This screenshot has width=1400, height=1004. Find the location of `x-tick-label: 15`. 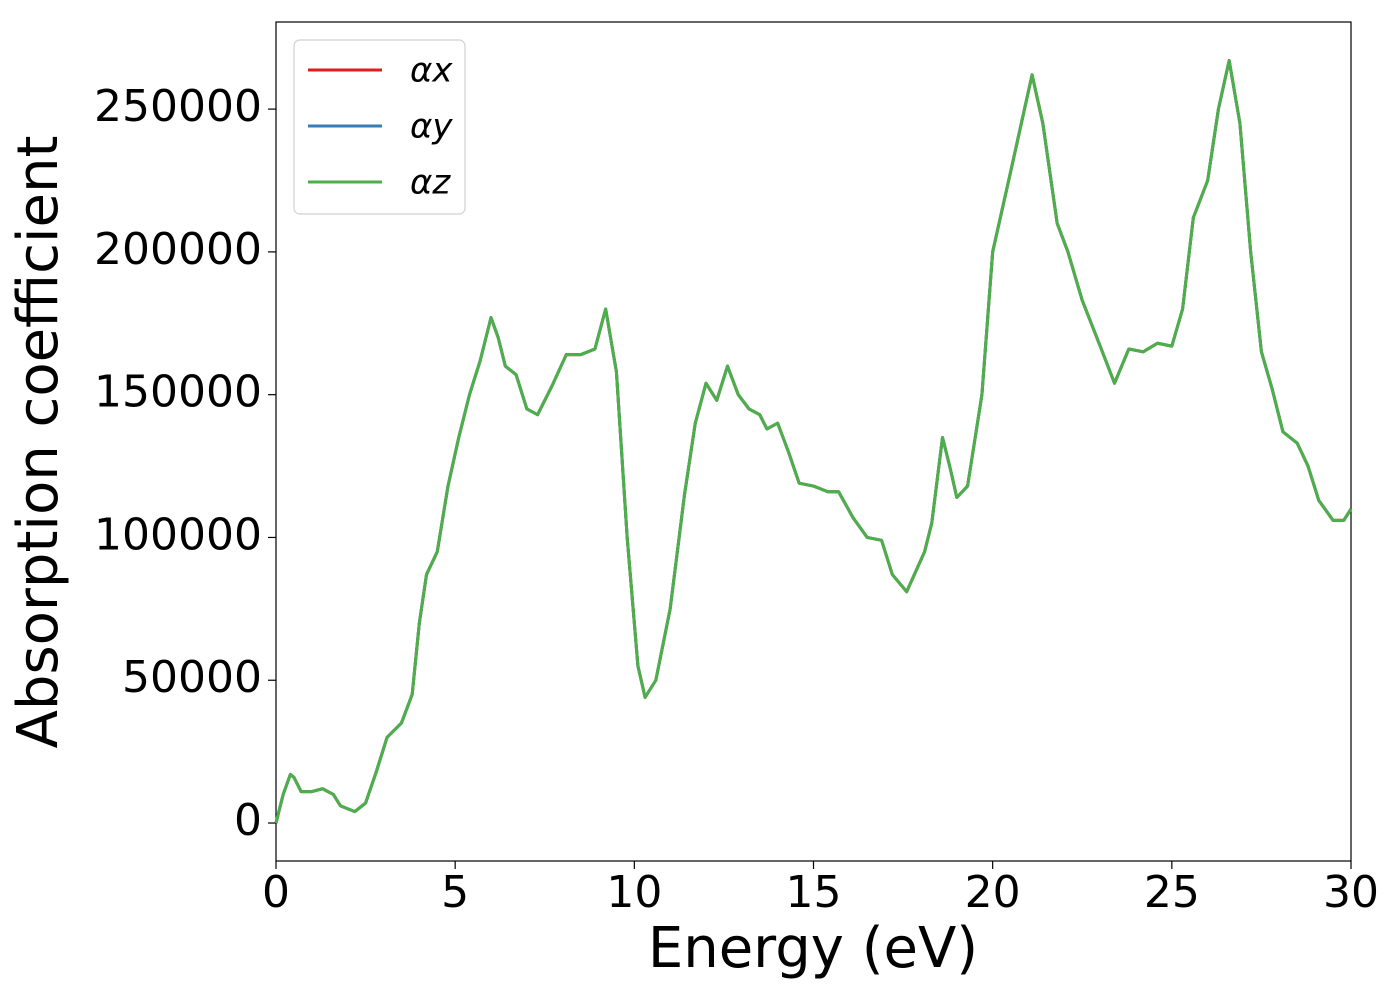

x-tick-label: 15 is located at coordinates (814, 892).